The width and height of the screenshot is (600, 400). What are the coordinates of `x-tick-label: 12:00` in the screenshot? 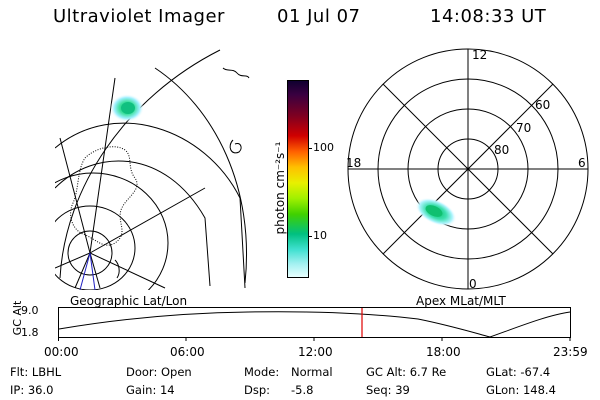 It's located at (315, 352).